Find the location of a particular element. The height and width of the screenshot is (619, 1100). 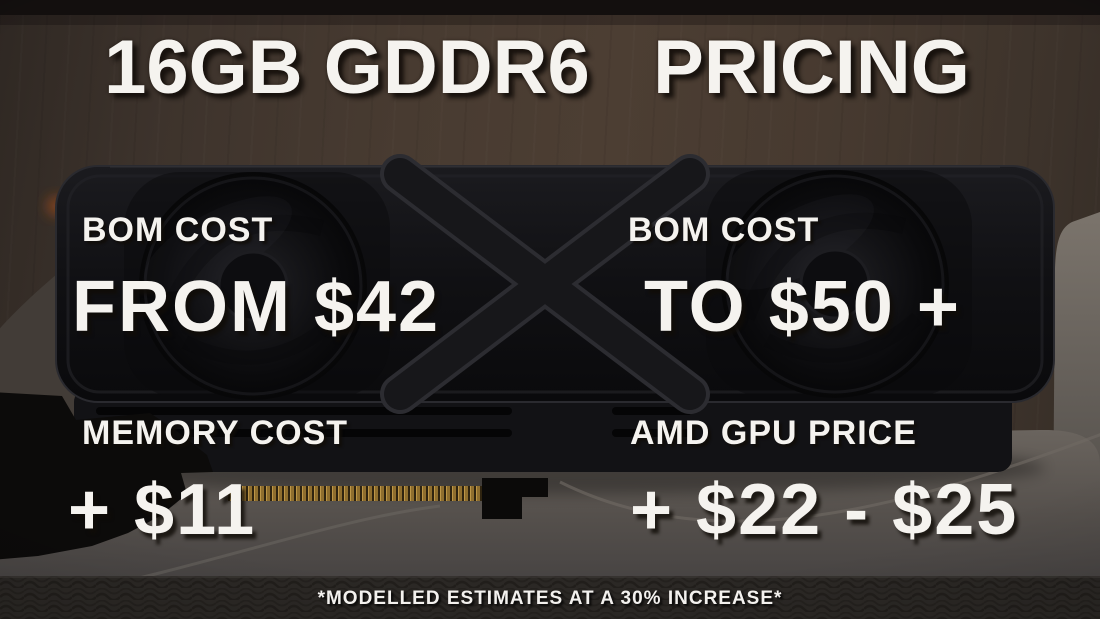

gpu-io-bracket is located at coordinates (106, 476).